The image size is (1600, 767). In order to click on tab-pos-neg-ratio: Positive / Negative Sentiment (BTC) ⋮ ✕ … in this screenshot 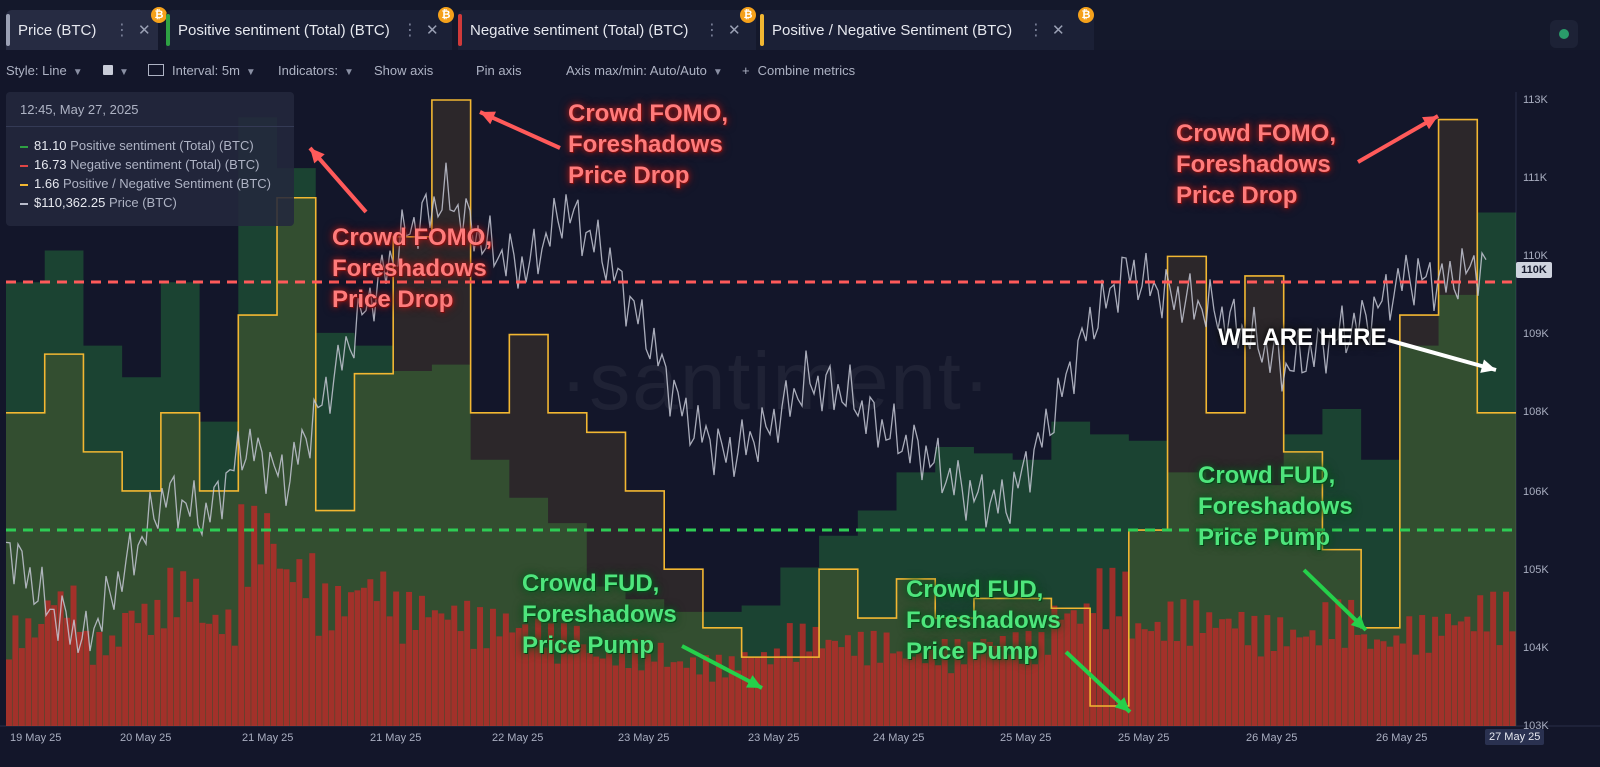, I will do `click(927, 28)`.